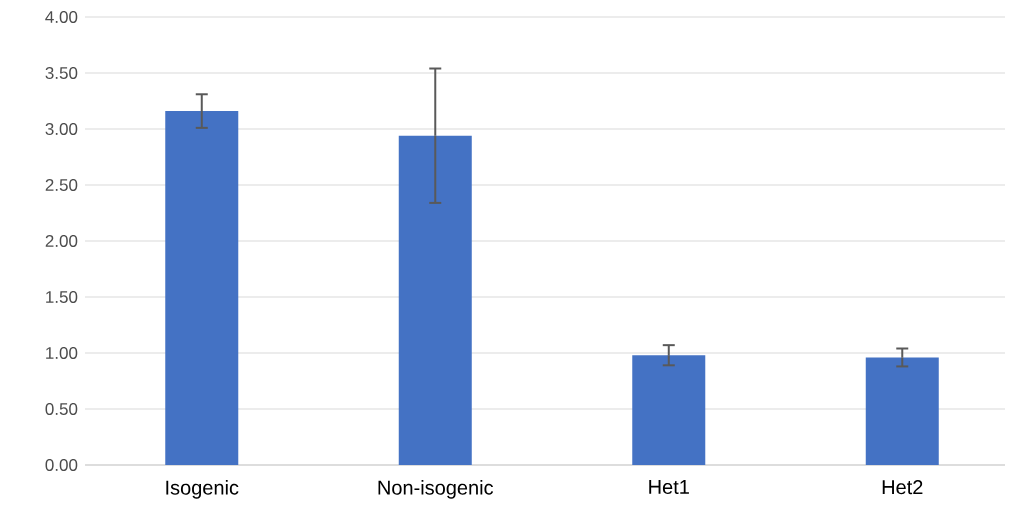 This screenshot has width=1010, height=513. I want to click on y-tick-label: 3.00, so click(61, 128).